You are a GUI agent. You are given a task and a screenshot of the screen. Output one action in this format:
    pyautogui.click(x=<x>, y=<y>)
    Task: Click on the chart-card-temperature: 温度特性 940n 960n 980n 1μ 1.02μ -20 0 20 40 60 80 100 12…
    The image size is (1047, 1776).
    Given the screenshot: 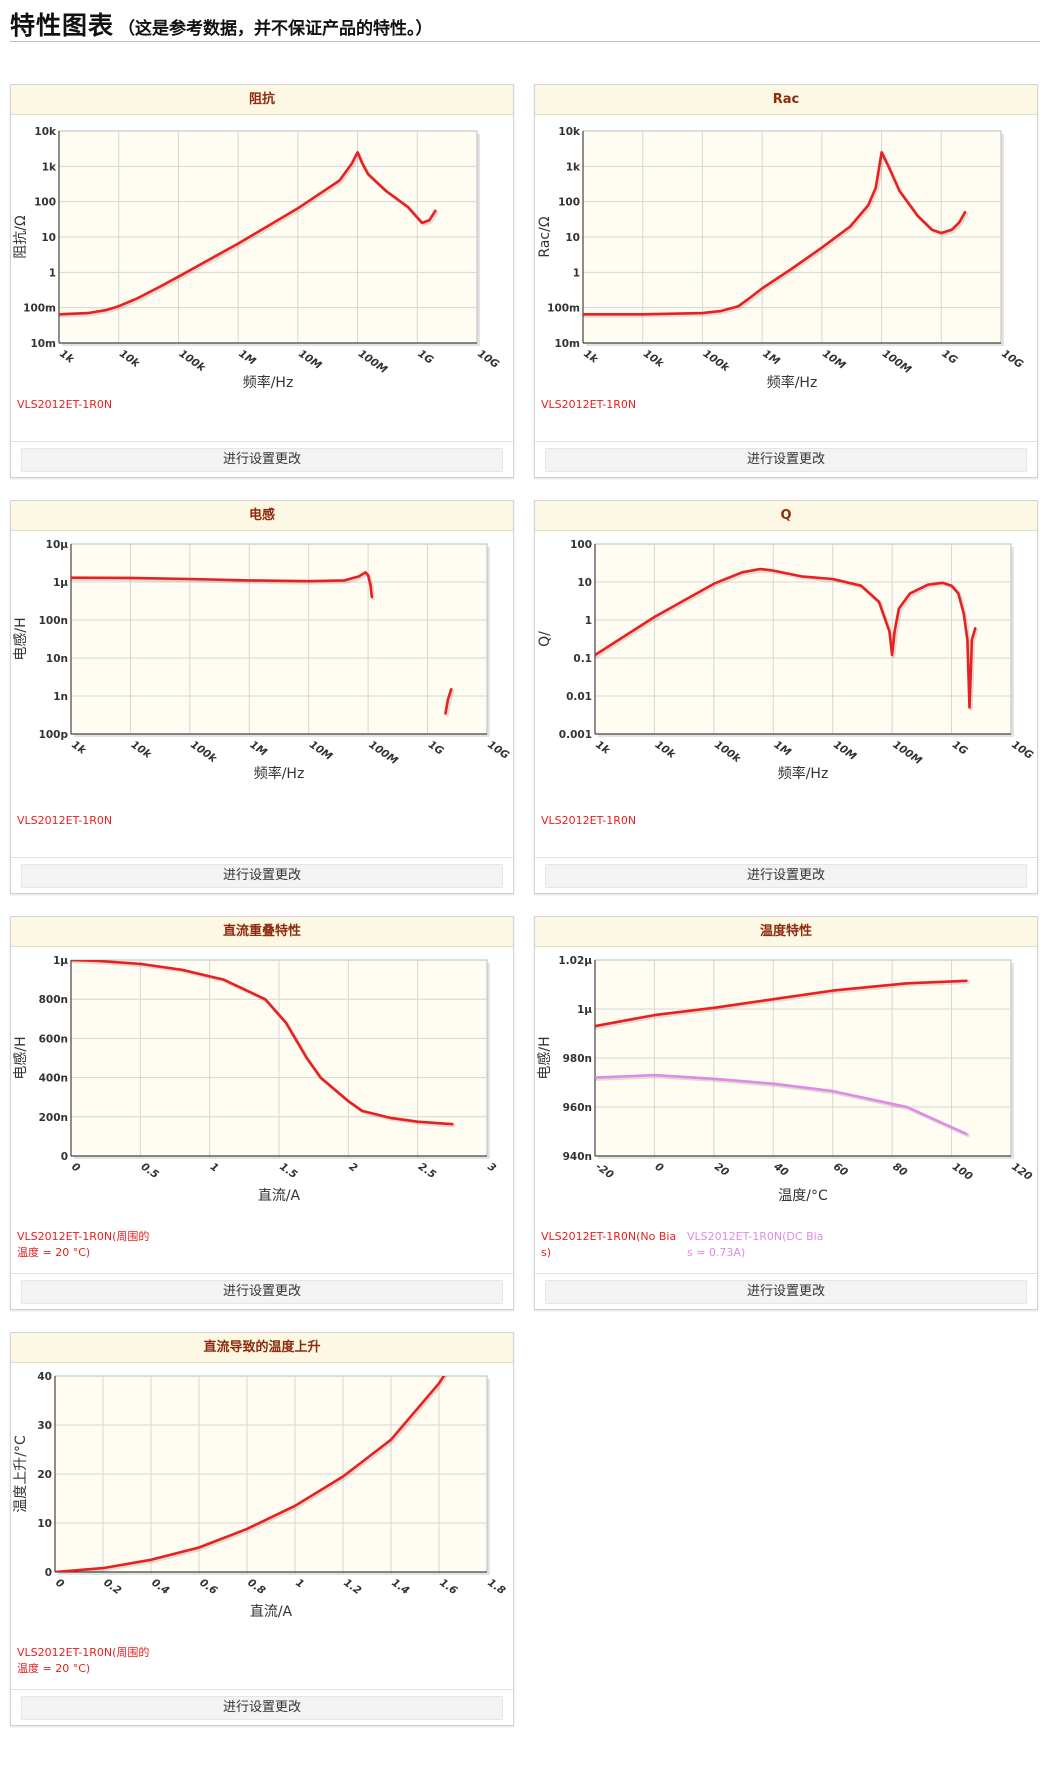 What is the action you would take?
    pyautogui.click(x=786, y=1113)
    